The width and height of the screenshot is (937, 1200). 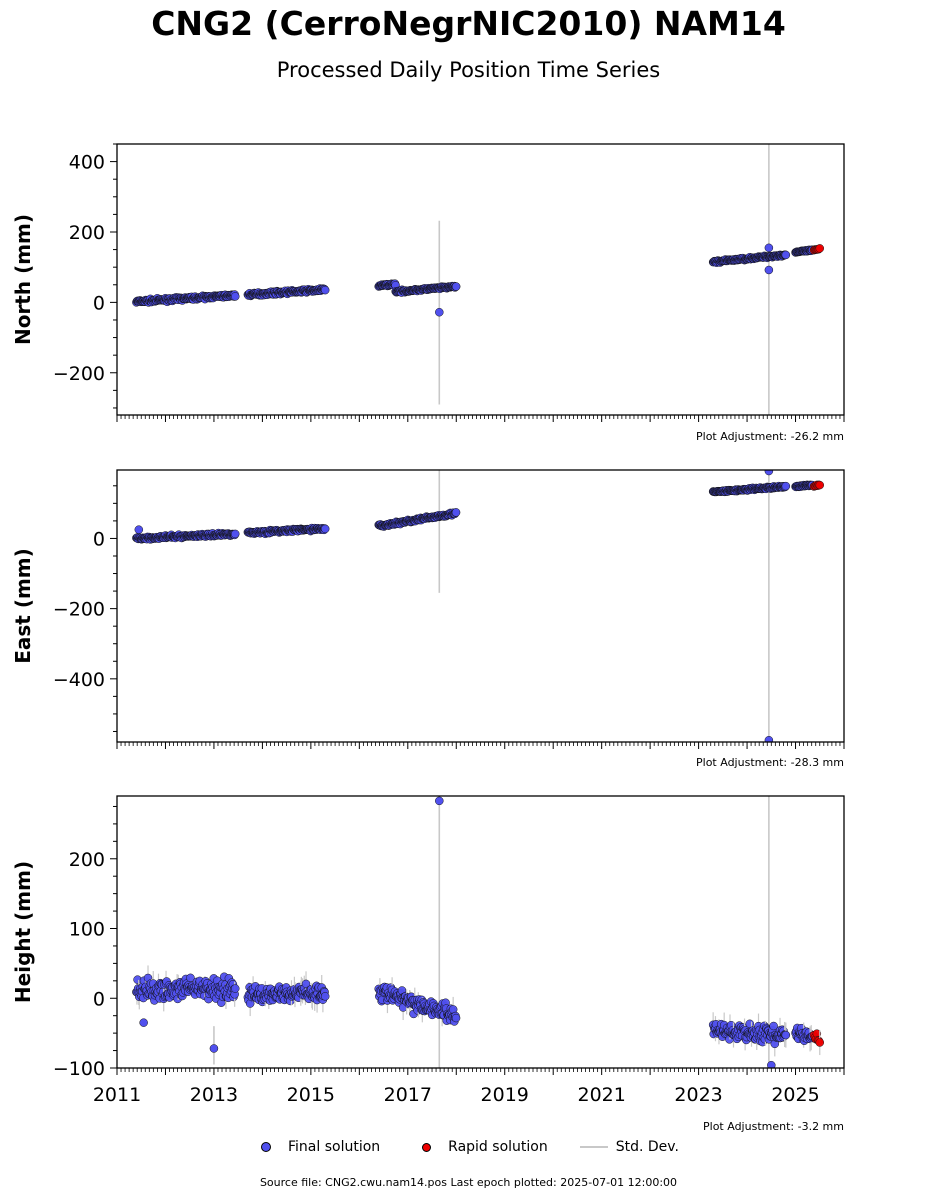 What do you see at coordinates (647, 1147) in the screenshot?
I see `legend-label-std: Std. Dev.` at bounding box center [647, 1147].